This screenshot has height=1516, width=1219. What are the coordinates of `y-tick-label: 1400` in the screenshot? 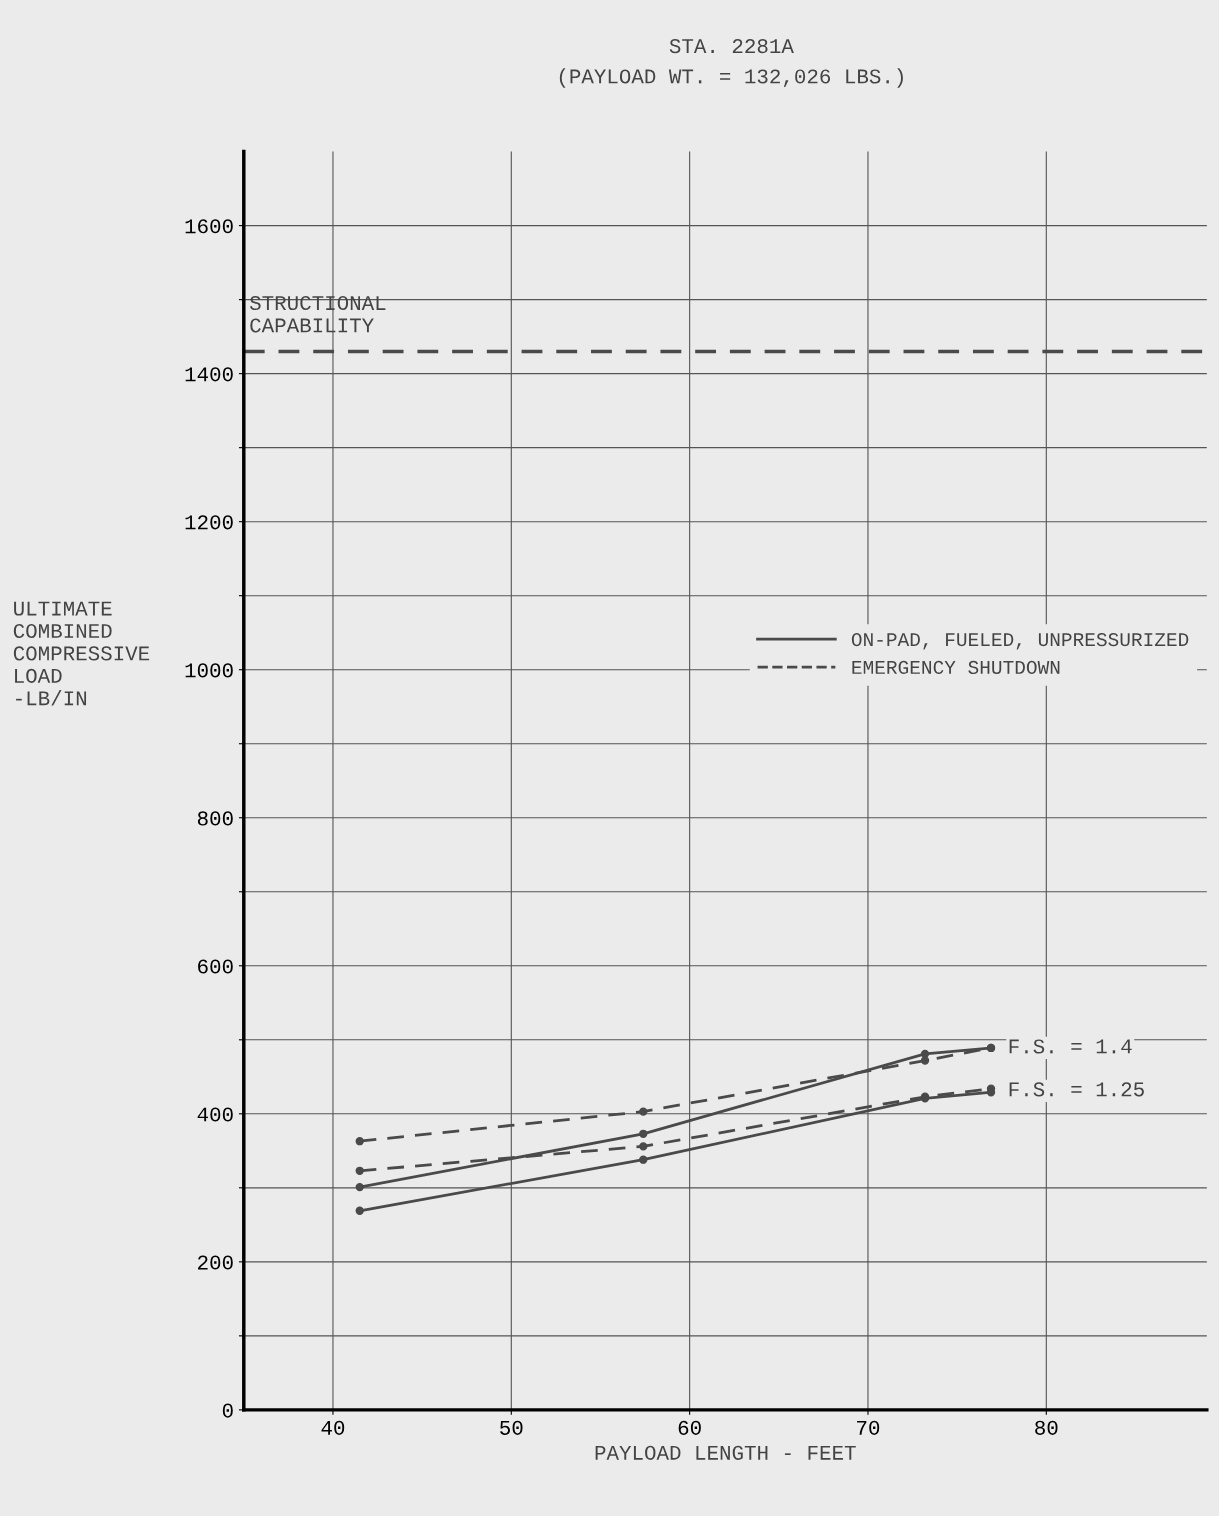 It's located at (209, 374).